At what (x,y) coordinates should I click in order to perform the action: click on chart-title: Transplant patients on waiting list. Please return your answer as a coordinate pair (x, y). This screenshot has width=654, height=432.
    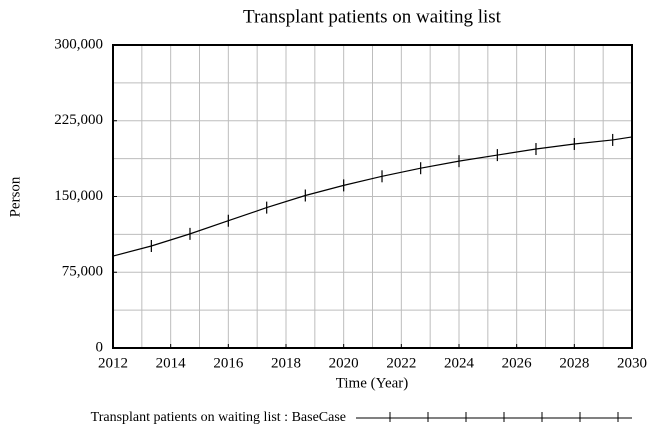
    Looking at the image, I should click on (372, 16).